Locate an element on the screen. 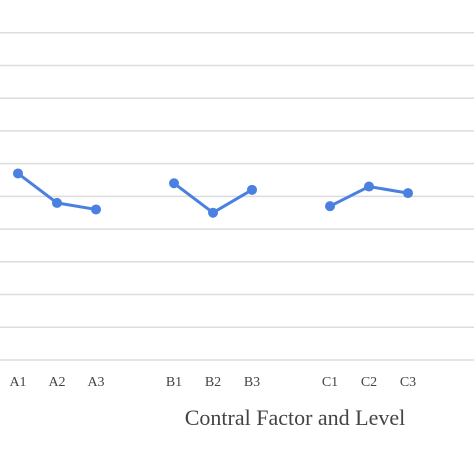 Image resolution: width=474 pixels, height=474 pixels. x-tick-label: C3 is located at coordinates (408, 382).